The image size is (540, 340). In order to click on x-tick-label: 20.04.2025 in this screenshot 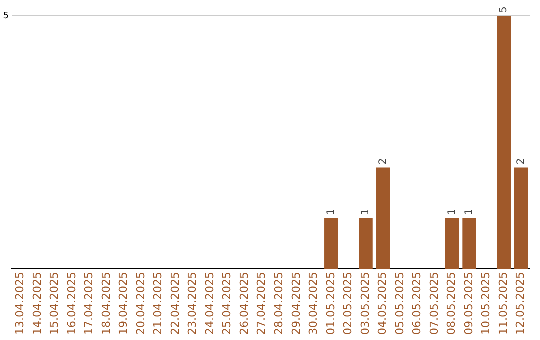, I will do `click(141, 304)`.